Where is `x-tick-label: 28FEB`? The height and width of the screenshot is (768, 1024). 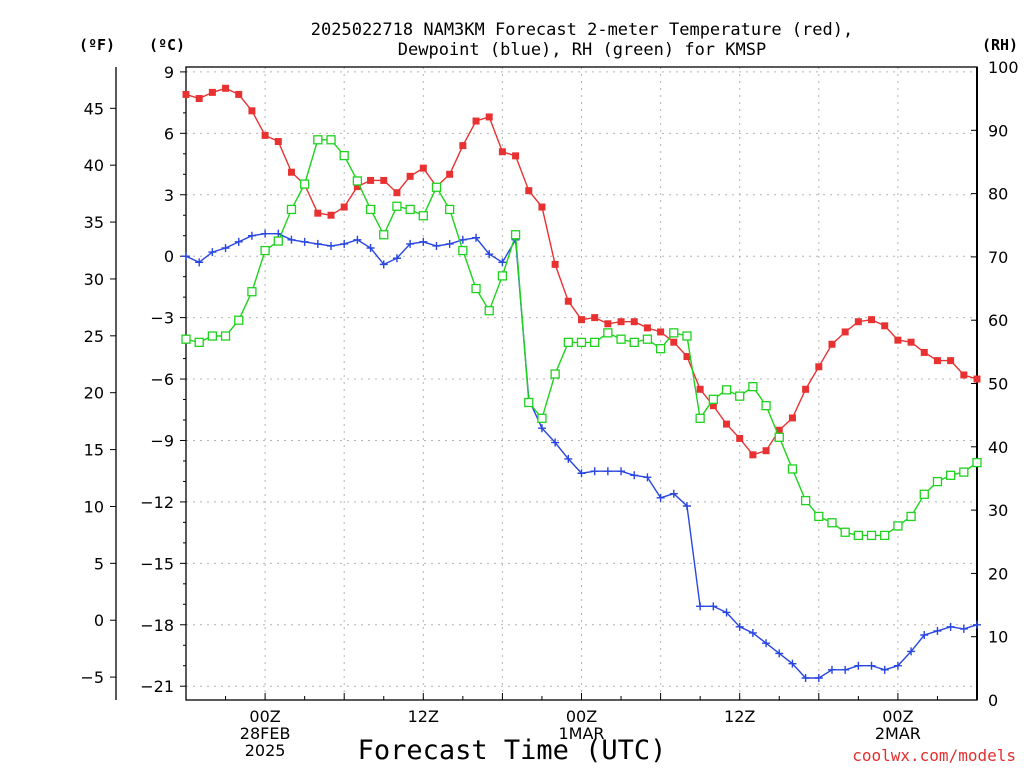
x-tick-label: 28FEB is located at coordinates (265, 733).